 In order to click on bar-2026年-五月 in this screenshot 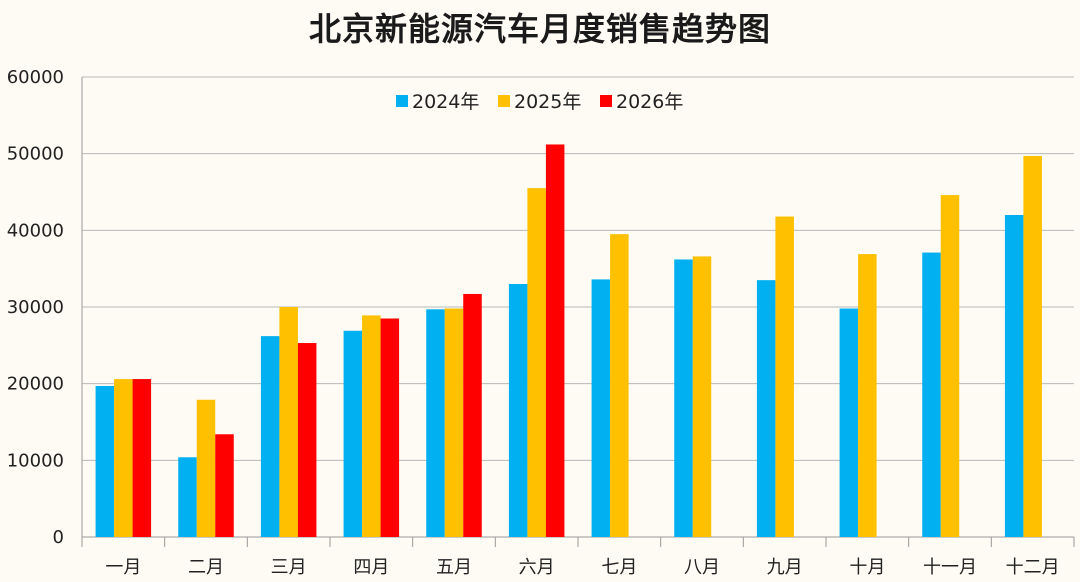, I will do `click(472, 415)`.